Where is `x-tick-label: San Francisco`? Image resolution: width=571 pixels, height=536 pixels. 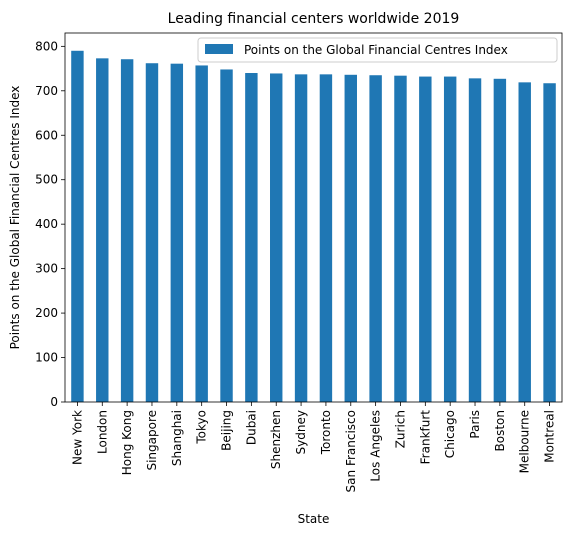 x-tick-label: San Francisco is located at coordinates (351, 451).